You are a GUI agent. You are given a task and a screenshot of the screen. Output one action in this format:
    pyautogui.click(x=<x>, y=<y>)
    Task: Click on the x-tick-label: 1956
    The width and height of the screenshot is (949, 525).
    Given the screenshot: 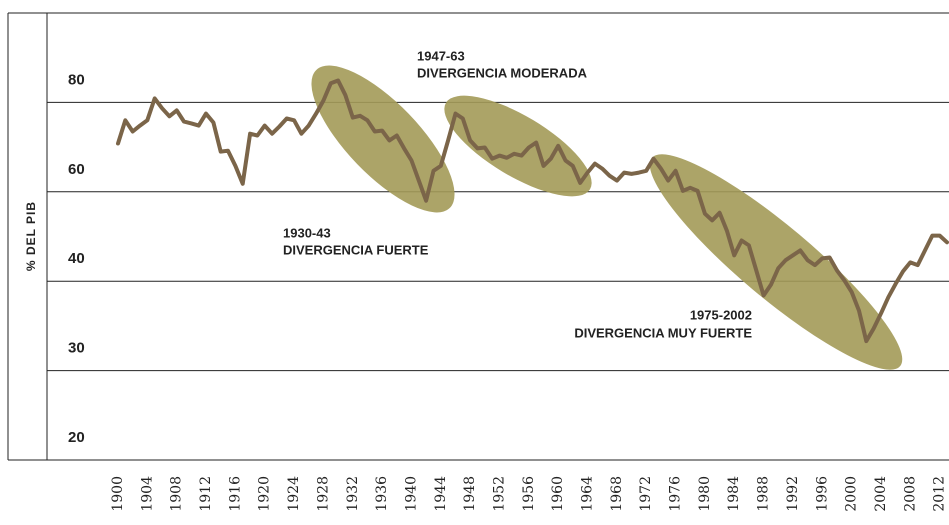 What is the action you would take?
    pyautogui.click(x=529, y=494)
    